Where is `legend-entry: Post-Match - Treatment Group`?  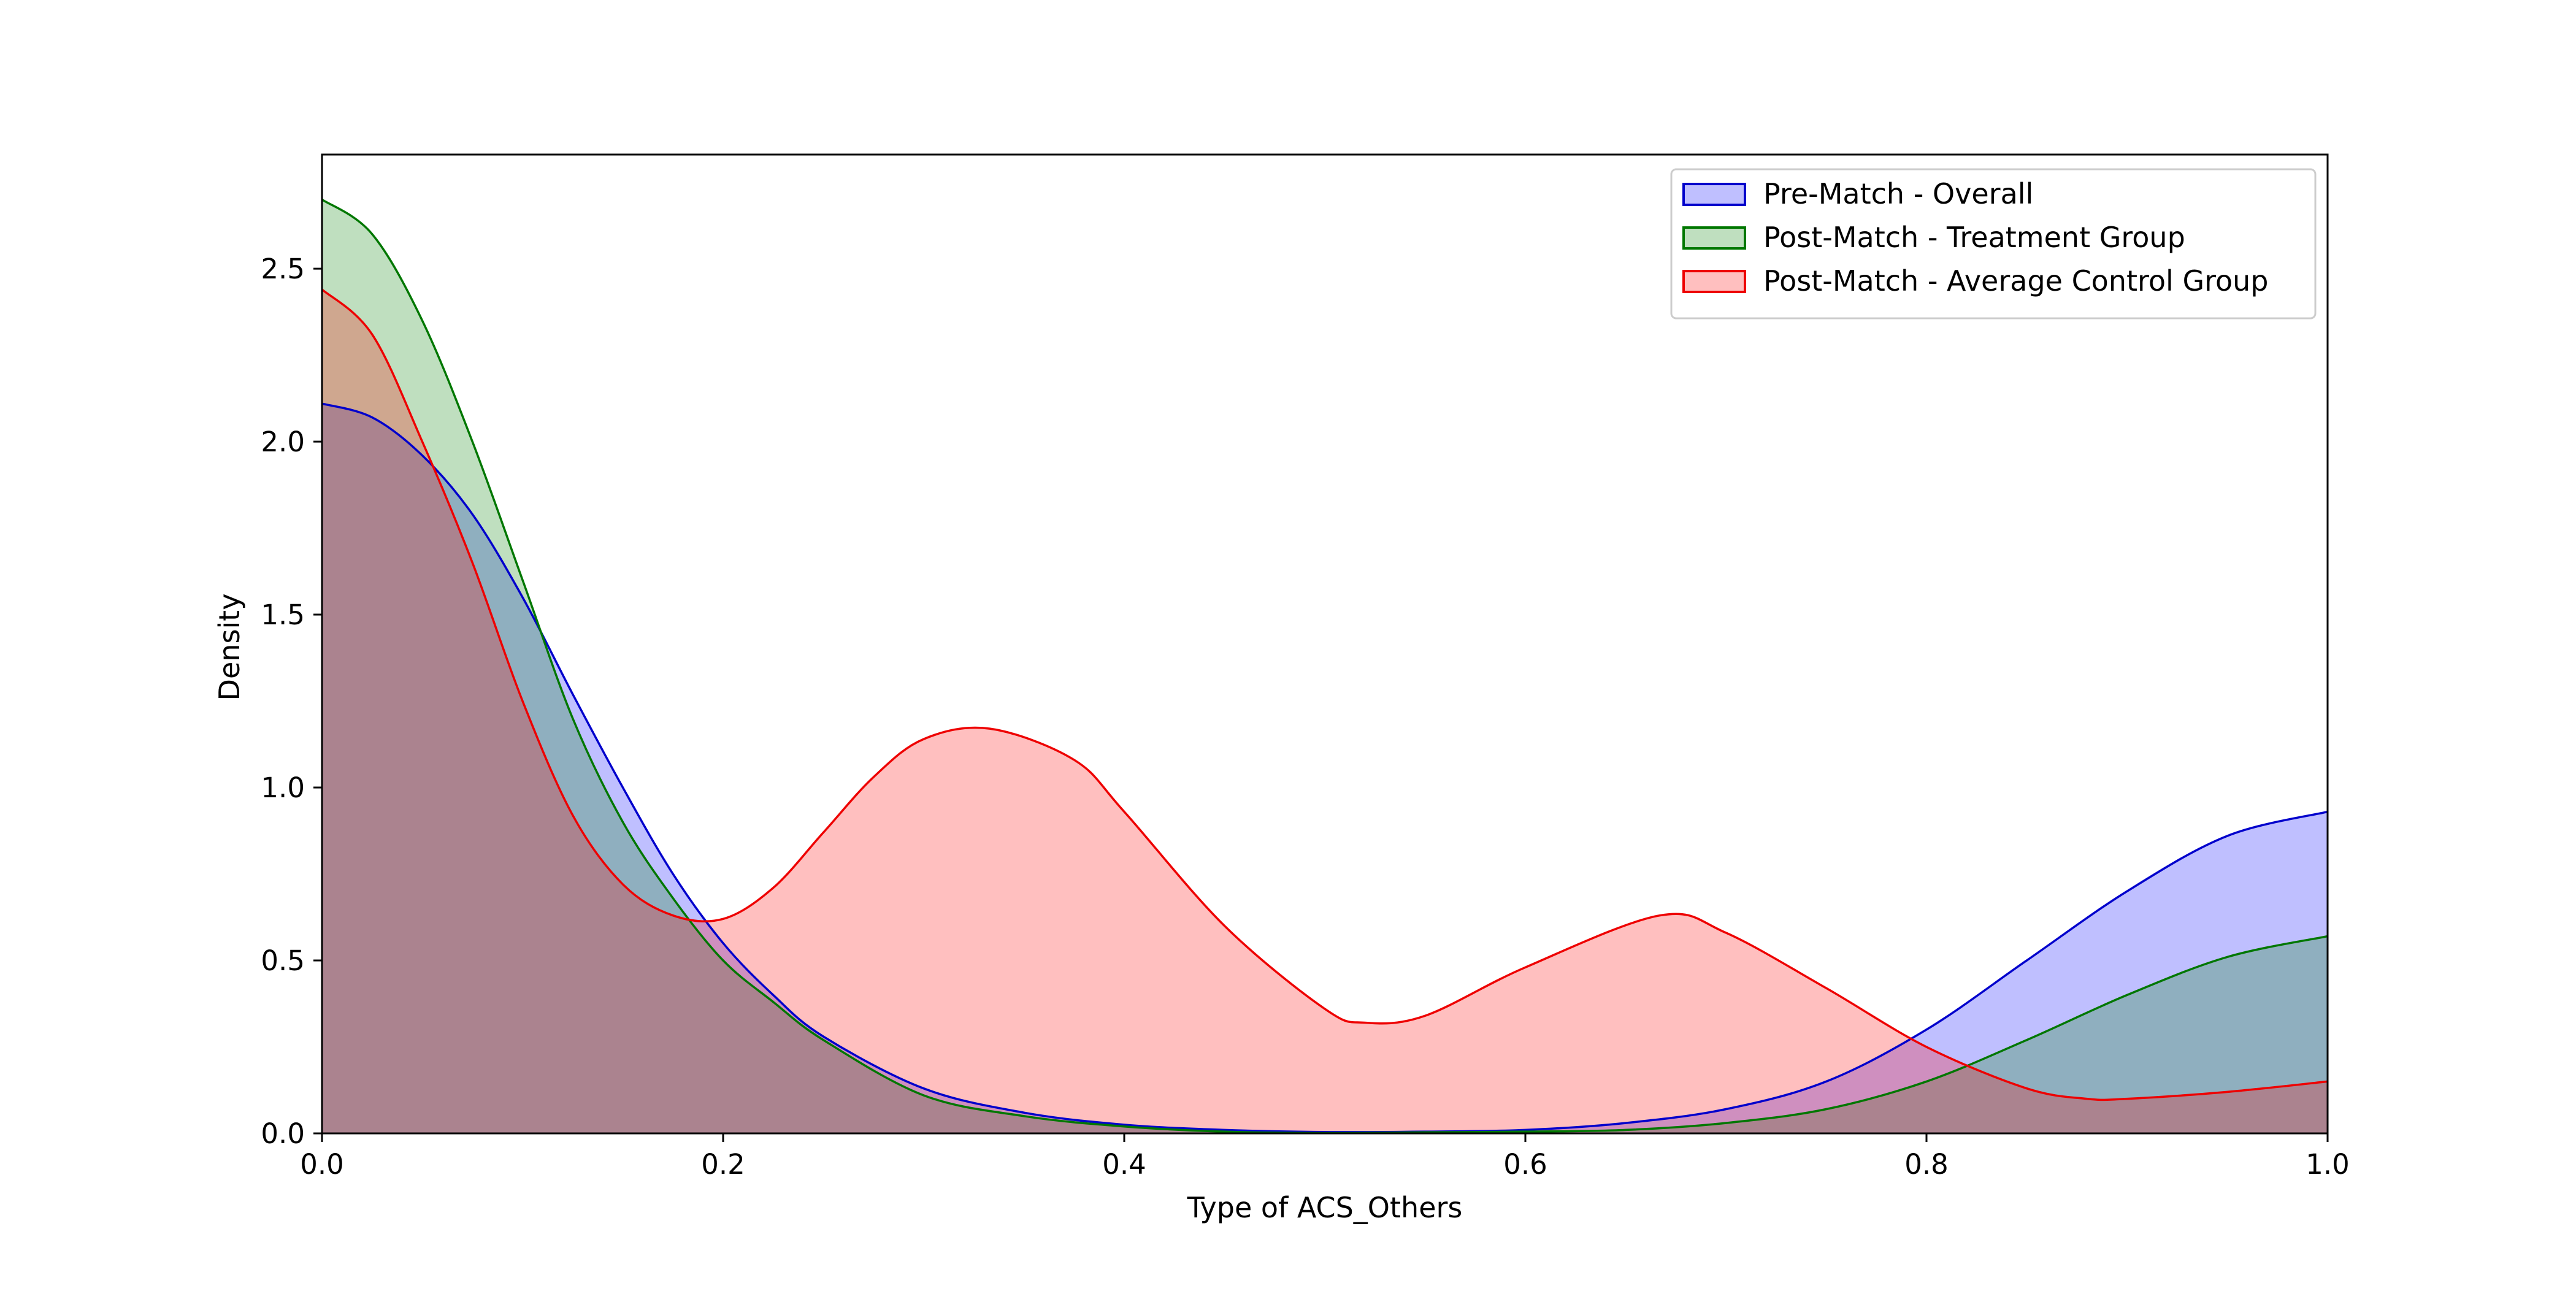
legend-entry: Post-Match - Treatment Group is located at coordinates (1933, 237).